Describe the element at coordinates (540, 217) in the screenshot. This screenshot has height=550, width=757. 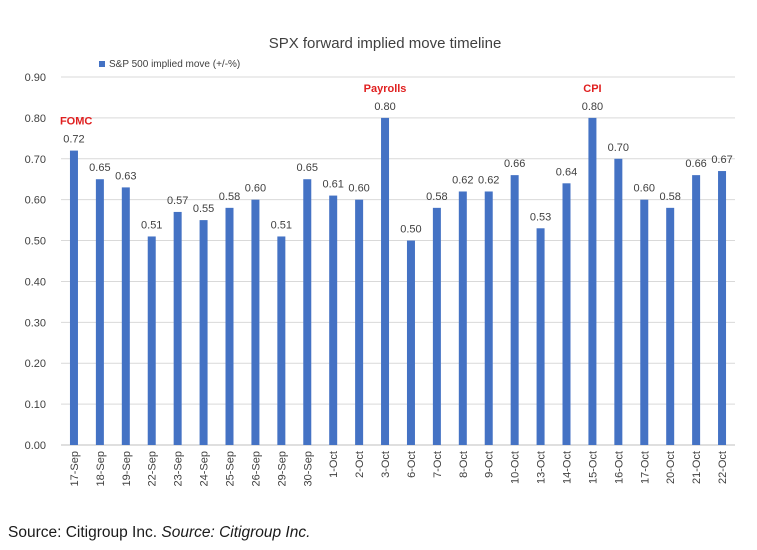
I see `bar-value-label: 0.53` at that location.